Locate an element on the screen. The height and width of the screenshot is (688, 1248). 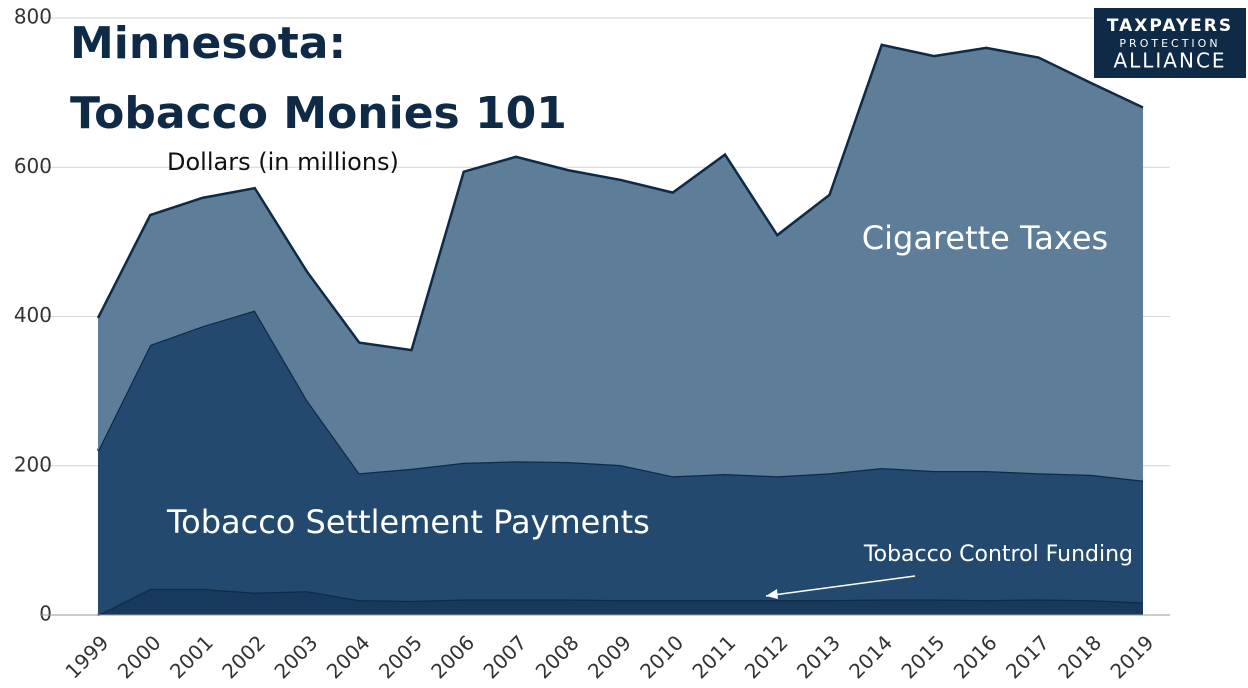
x-tick-label: 2002 is located at coordinates (243, 656).